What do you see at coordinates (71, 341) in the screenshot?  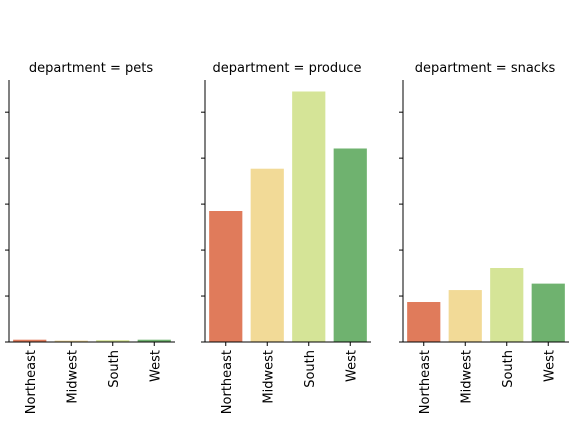 I see `bar-pets-midwest` at bounding box center [71, 341].